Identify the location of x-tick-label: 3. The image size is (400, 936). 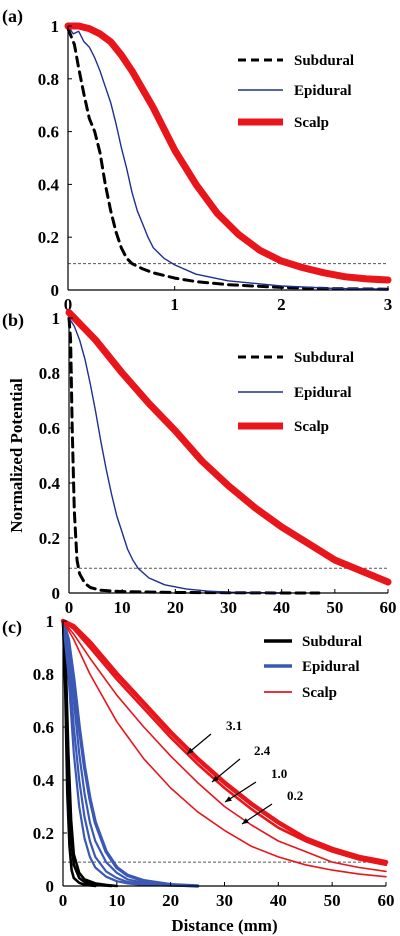
(388, 304).